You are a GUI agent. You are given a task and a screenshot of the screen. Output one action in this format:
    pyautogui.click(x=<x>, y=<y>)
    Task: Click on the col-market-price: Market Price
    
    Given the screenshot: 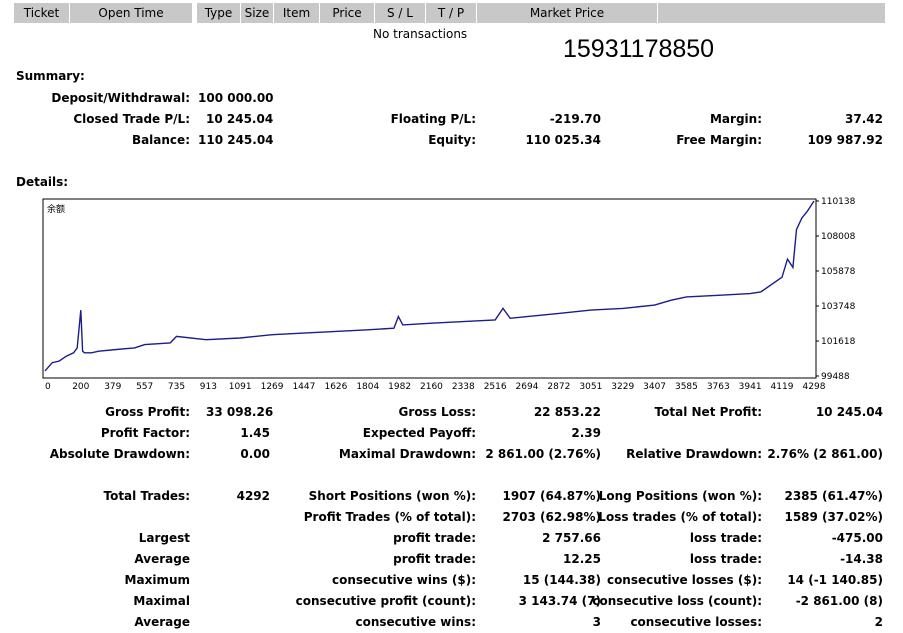 What is the action you would take?
    pyautogui.click(x=567, y=13)
    